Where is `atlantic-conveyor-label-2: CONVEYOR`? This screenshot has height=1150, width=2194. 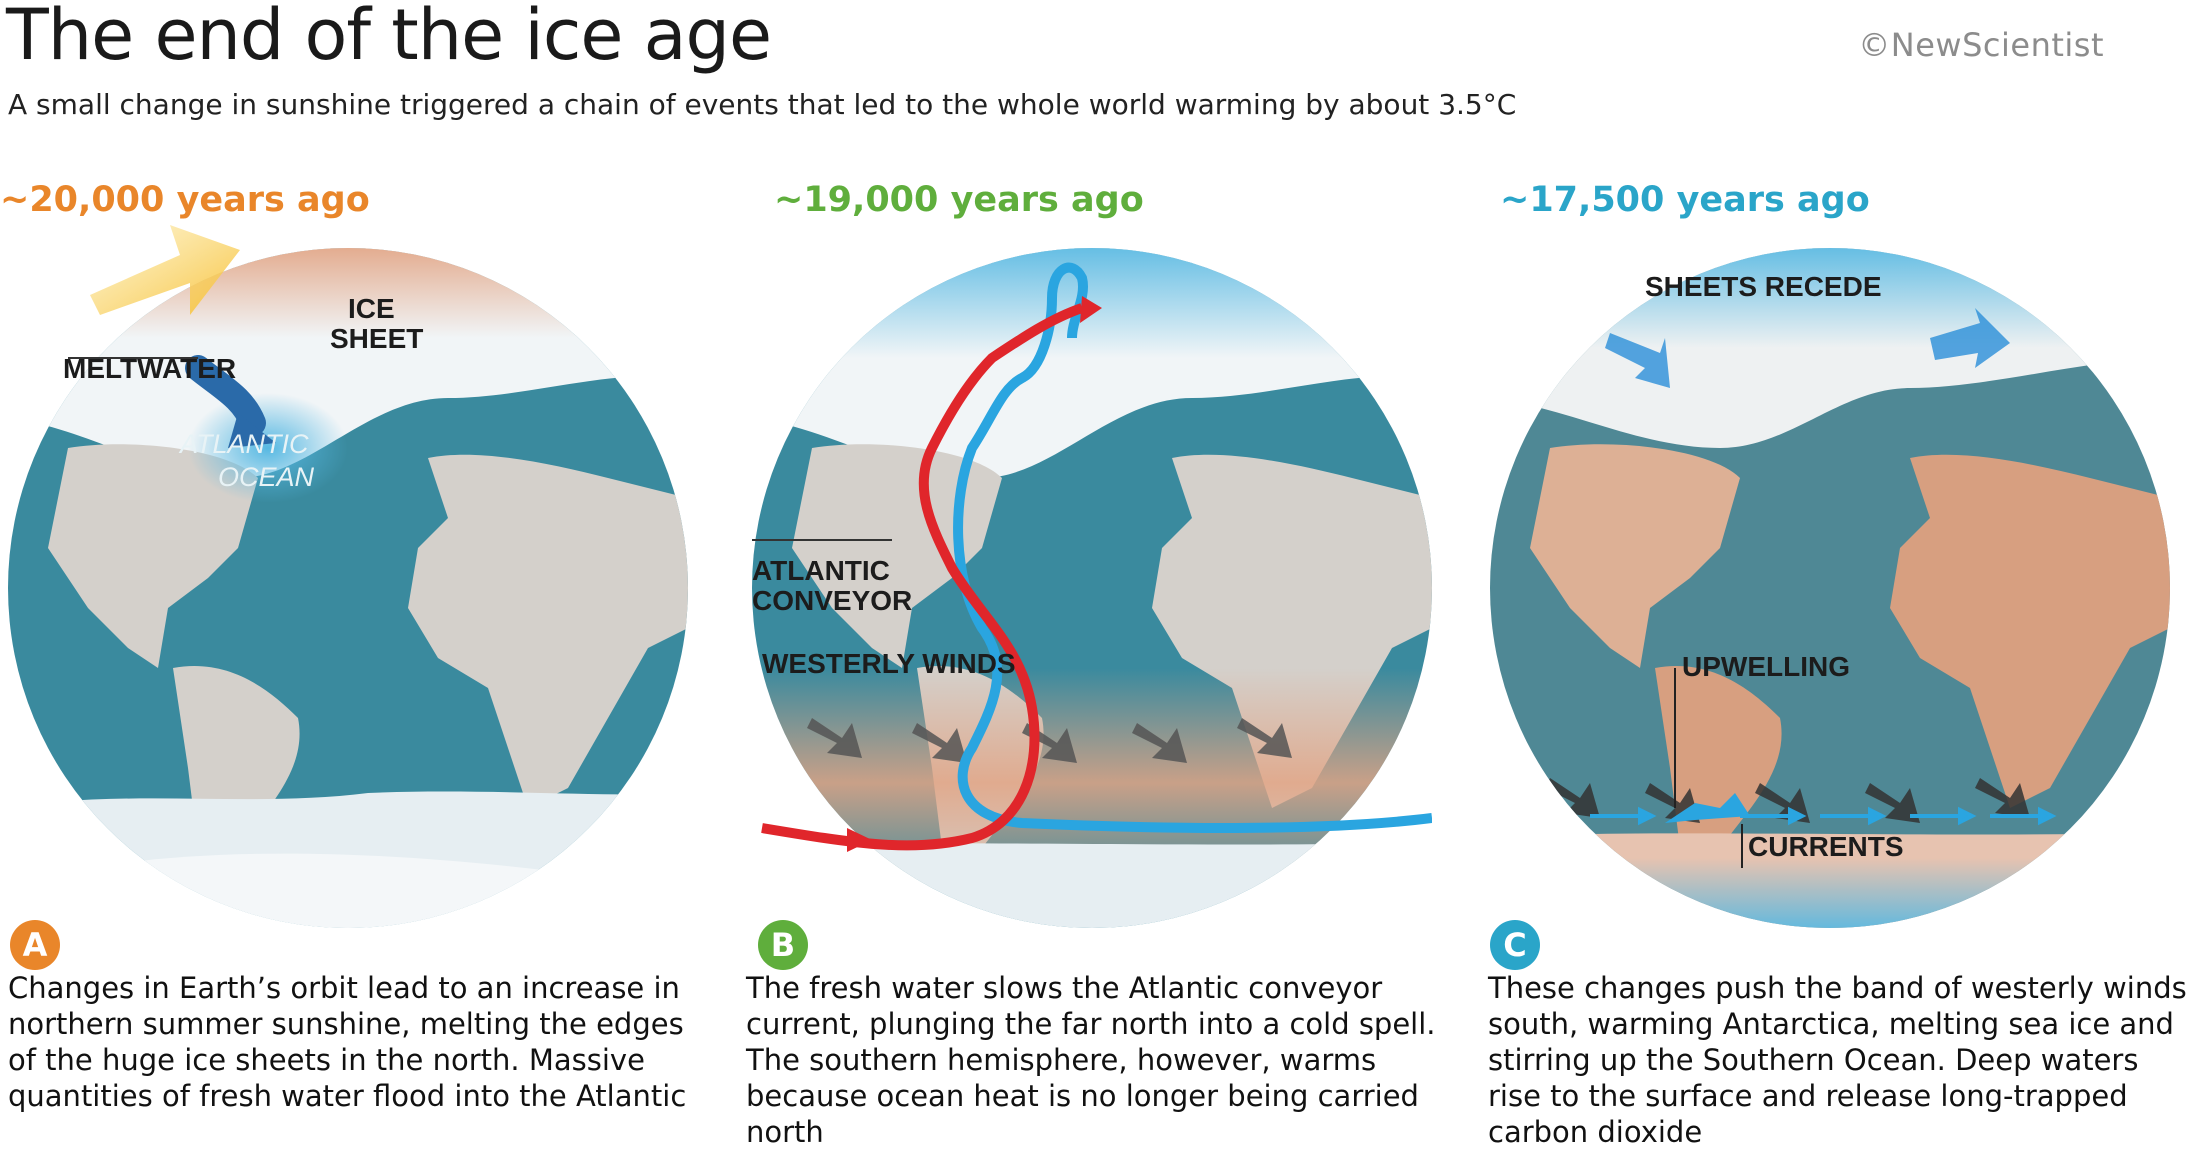 atlantic-conveyor-label-2: CONVEYOR is located at coordinates (832, 600).